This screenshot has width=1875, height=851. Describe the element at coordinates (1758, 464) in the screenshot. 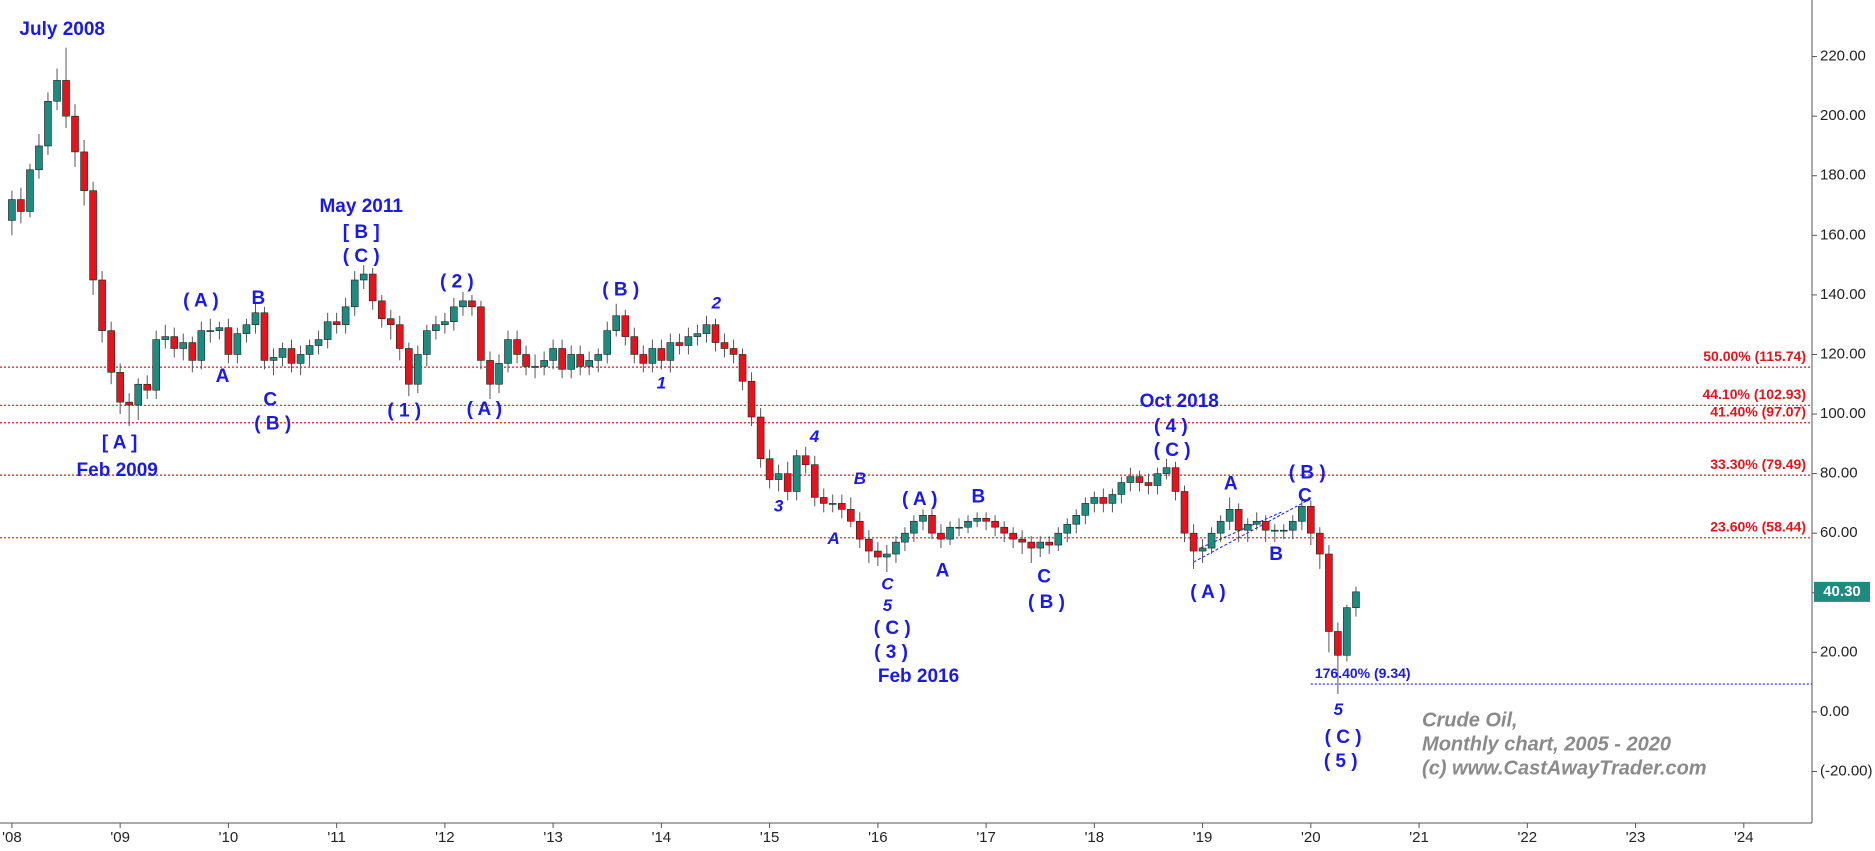

I see `reference-label: 33.30% (79.49)` at that location.